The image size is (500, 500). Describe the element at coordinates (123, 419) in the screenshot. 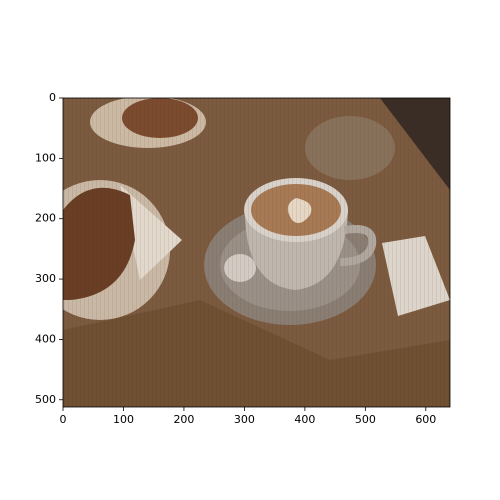

I see `x-tick-label: 100` at that location.